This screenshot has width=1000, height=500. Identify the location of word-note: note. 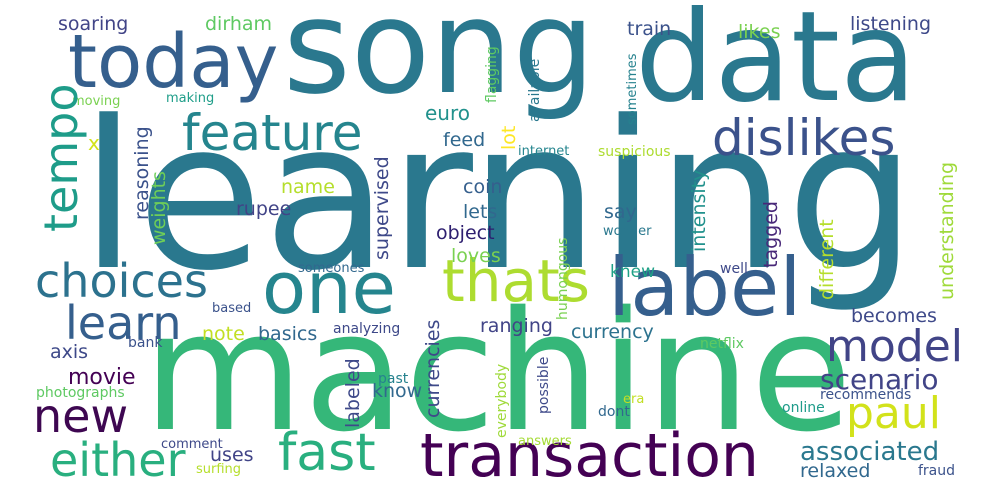
(223, 334).